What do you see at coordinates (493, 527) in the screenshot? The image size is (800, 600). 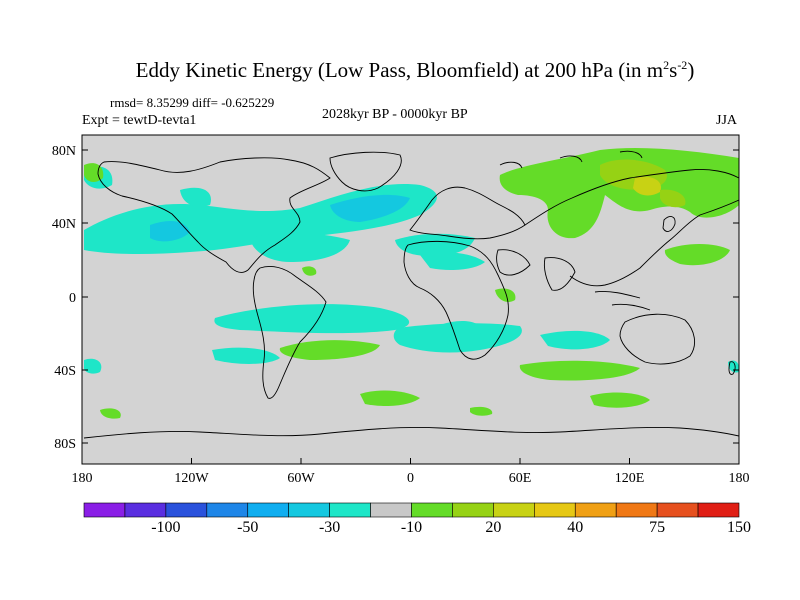 I see `colorbar-label: 20` at bounding box center [493, 527].